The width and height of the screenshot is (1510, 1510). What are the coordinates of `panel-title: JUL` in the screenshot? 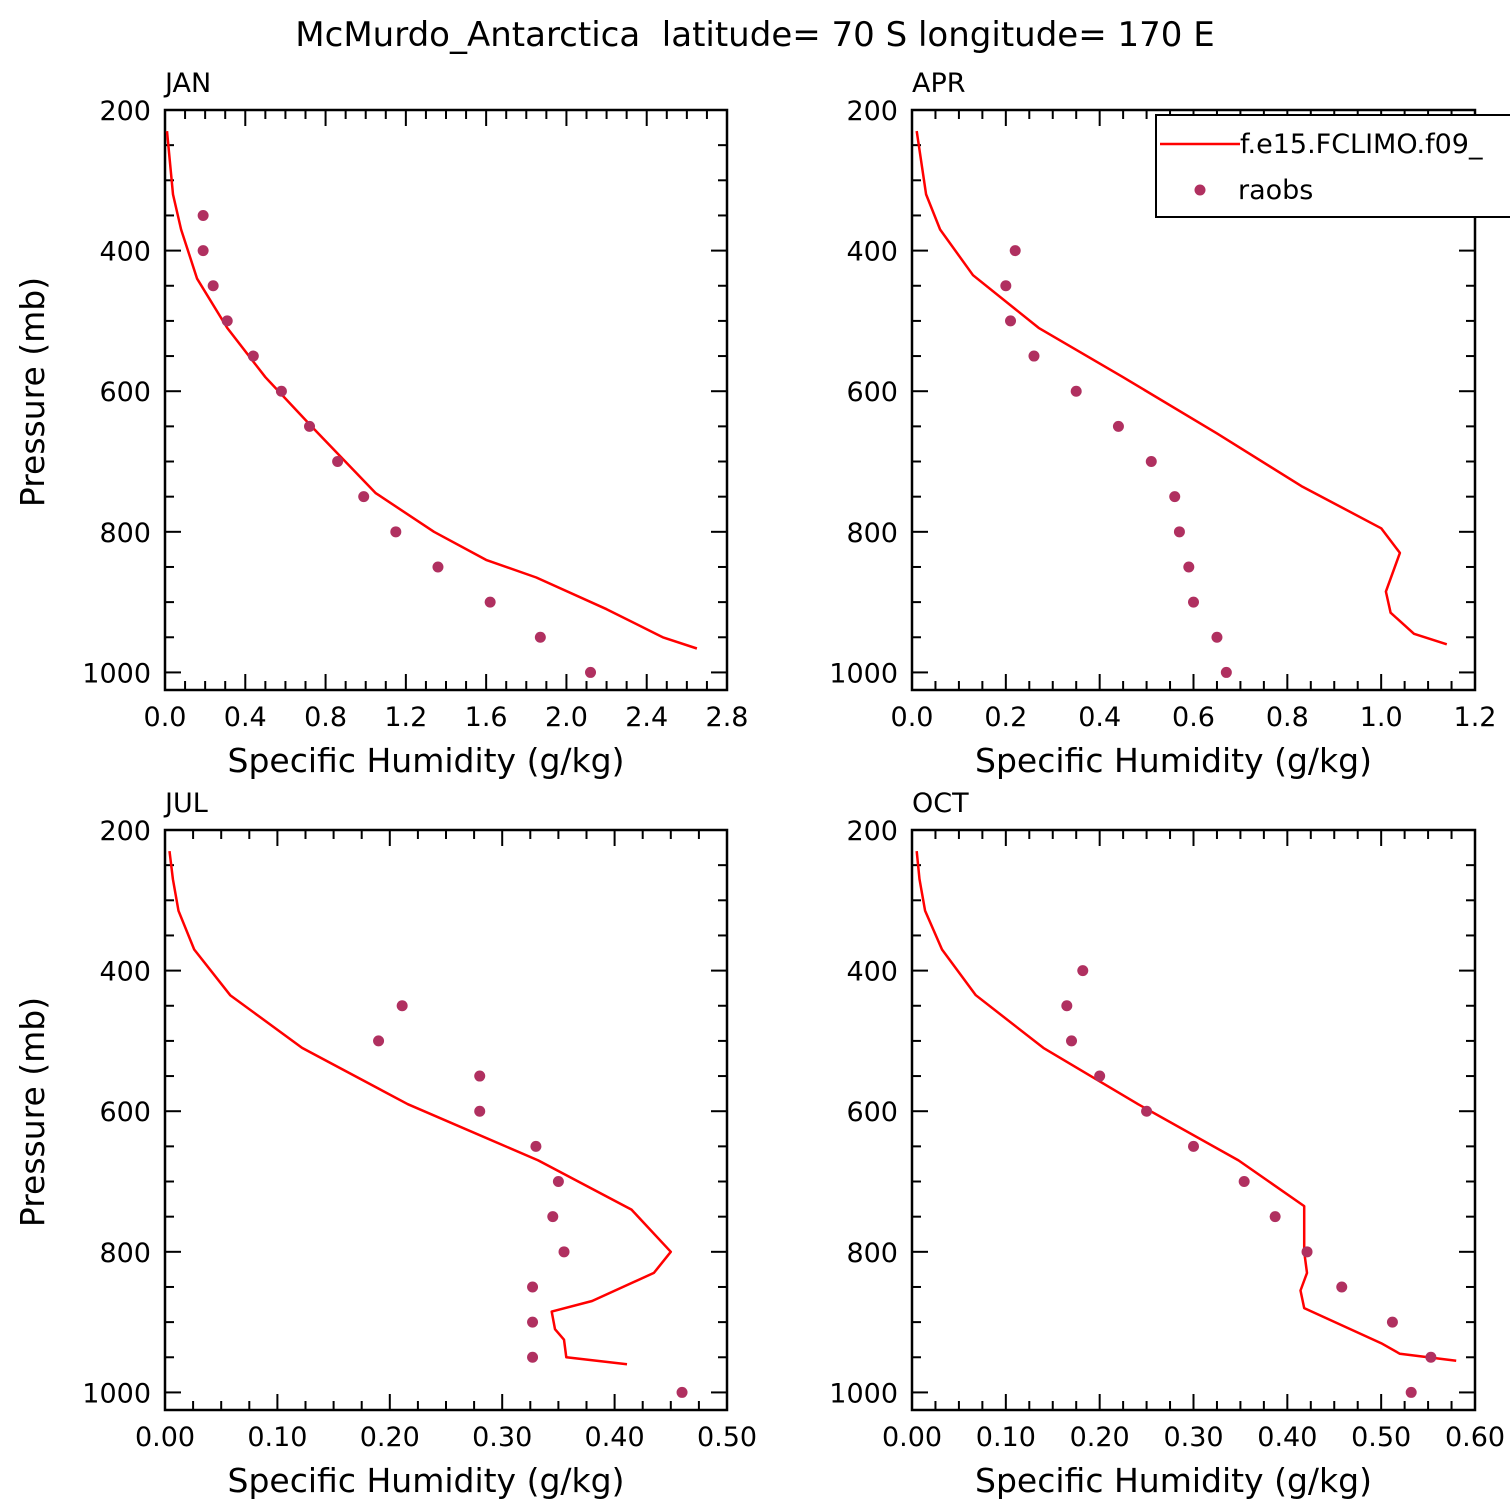 It's located at (185, 803).